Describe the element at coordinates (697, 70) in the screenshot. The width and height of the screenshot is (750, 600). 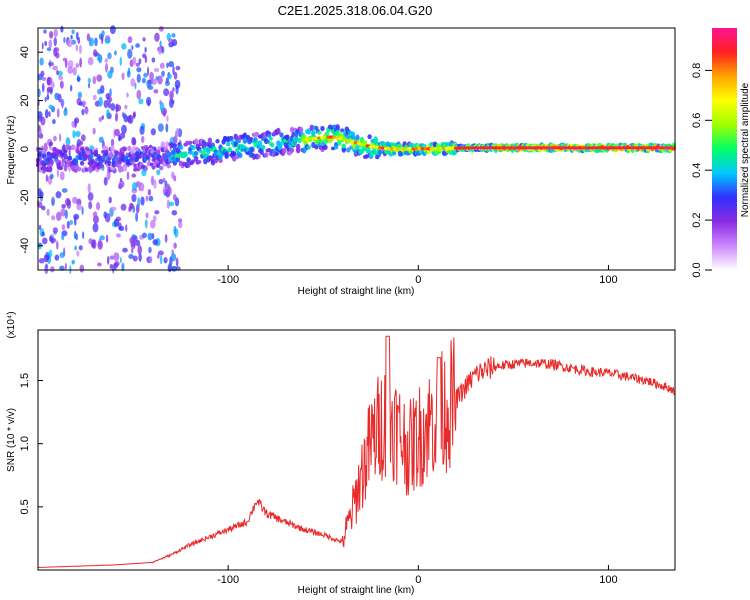
I see `colorbar-tick-label-4: 0.8` at that location.